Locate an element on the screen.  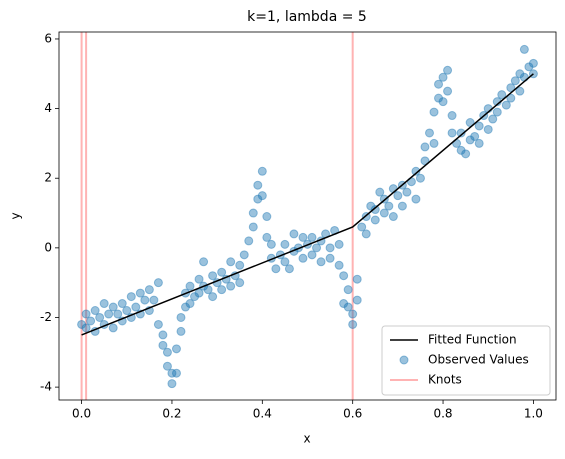
legend-box is located at coordinates (466, 360).